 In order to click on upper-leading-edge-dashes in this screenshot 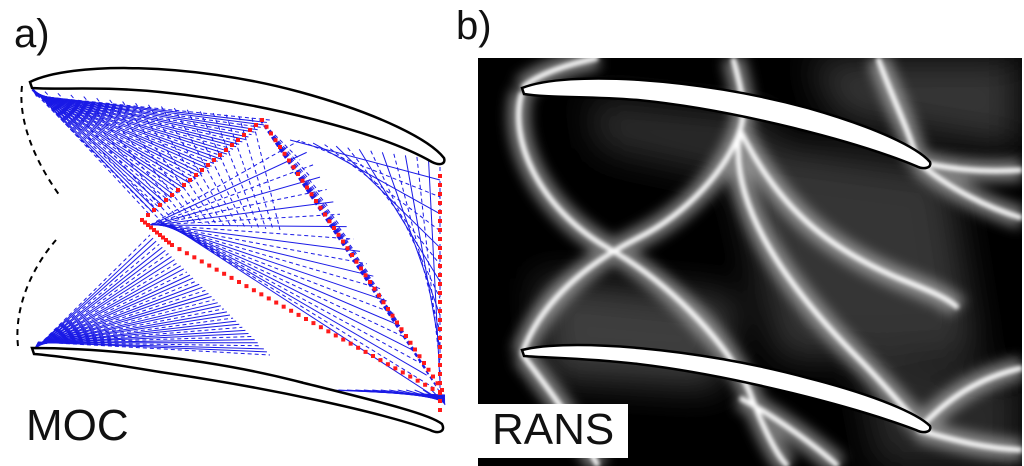, I will do `click(40, 141)`.